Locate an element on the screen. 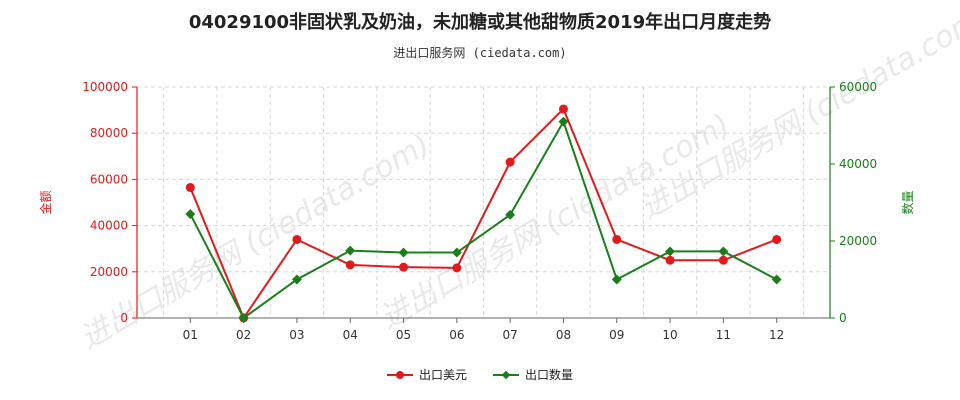 The width and height of the screenshot is (960, 400). x-tick-label: 05 is located at coordinates (403, 335).